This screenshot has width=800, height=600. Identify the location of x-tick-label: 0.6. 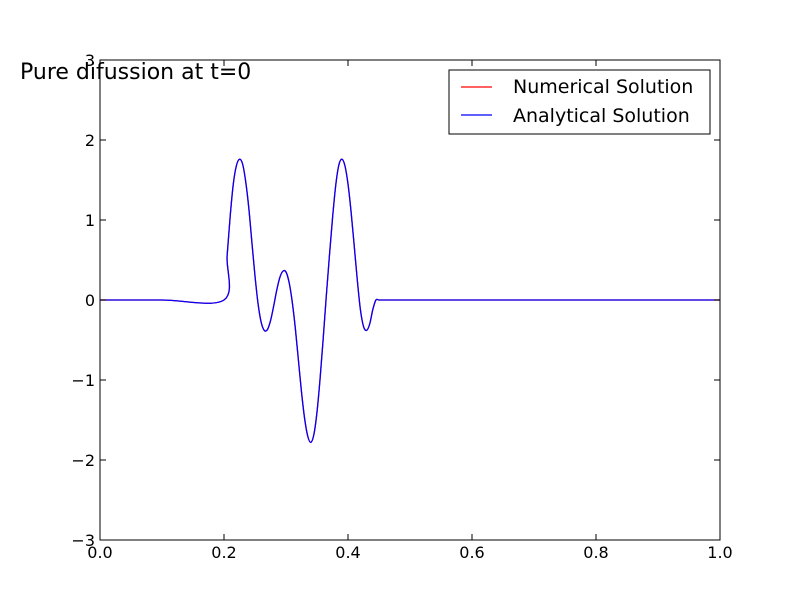
(471, 552).